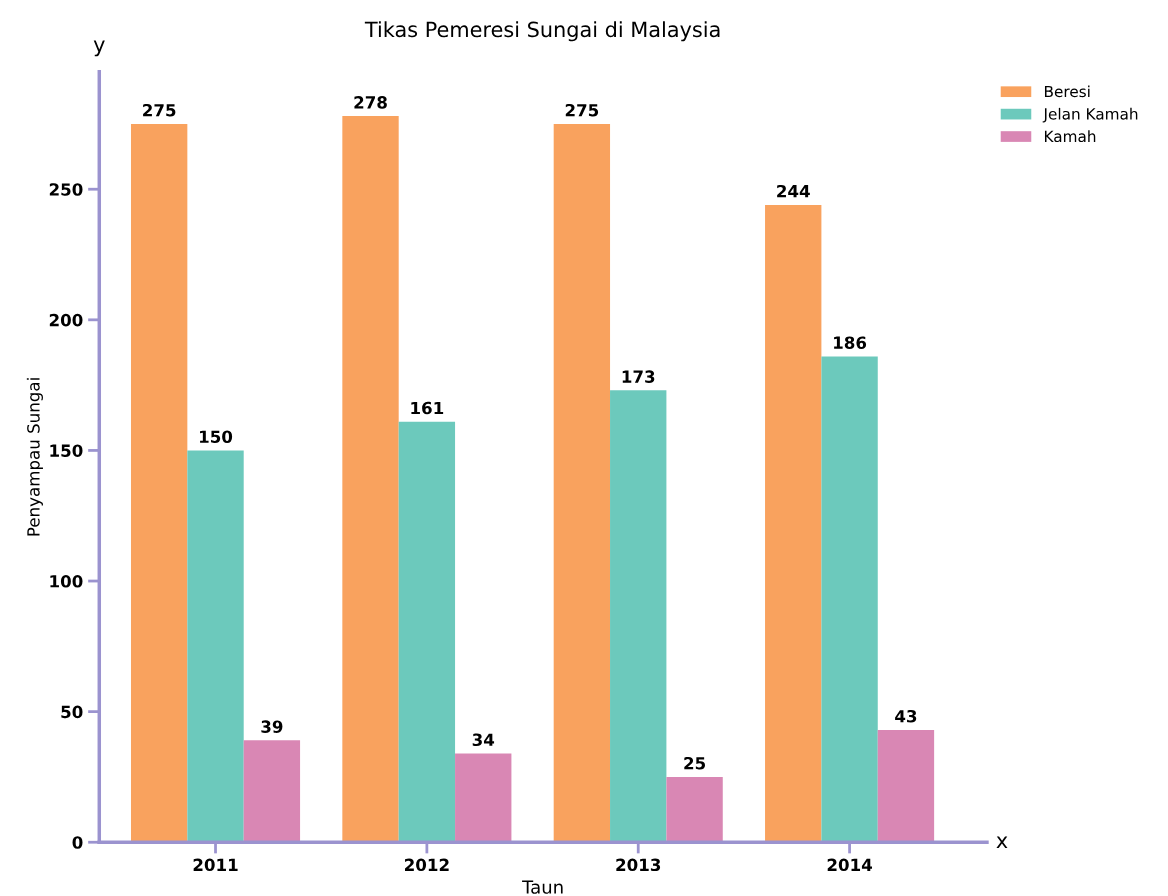 The image size is (1168, 896). I want to click on y-axis-title: Penyampau Sungai, so click(34, 457).